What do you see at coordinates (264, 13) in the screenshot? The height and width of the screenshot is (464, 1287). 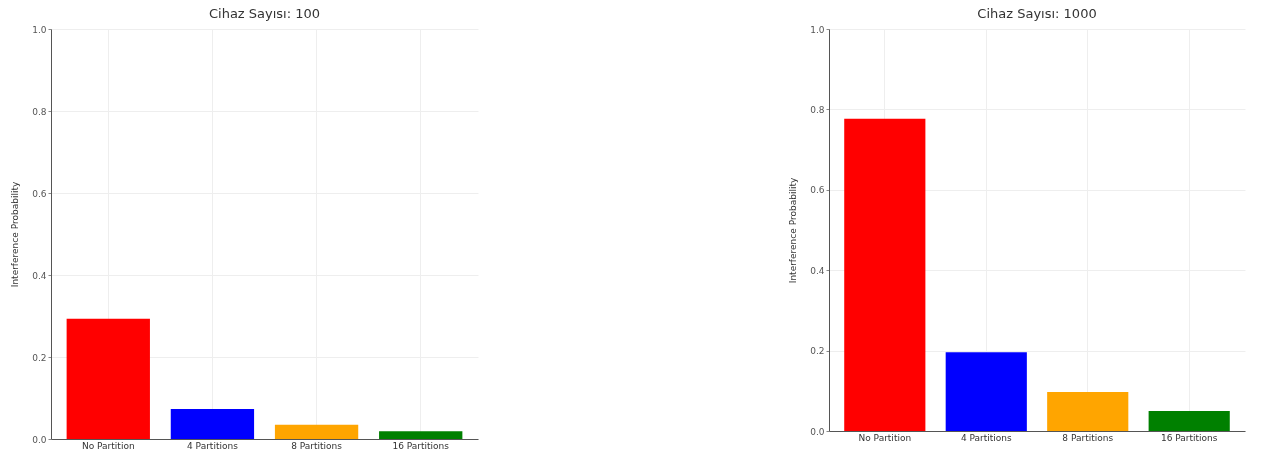 I see `chart-title: Cihaz Sayısı: 100` at bounding box center [264, 13].